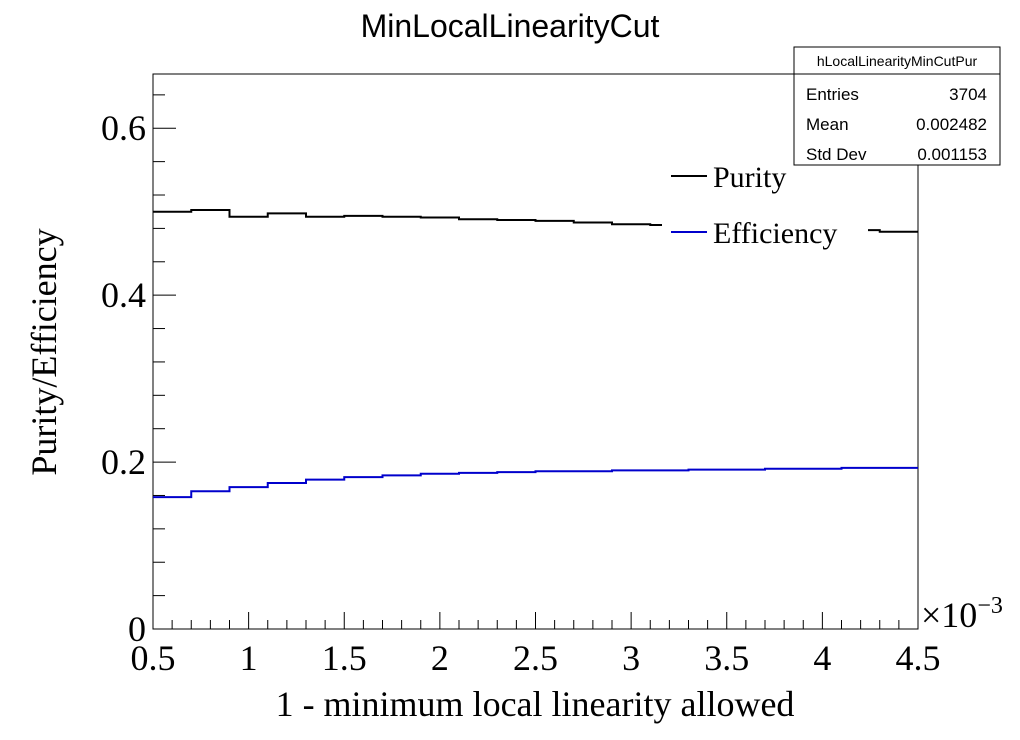 This screenshot has width=1020, height=740. What do you see at coordinates (153, 658) in the screenshot?
I see `x-tick-label: 0.5` at bounding box center [153, 658].